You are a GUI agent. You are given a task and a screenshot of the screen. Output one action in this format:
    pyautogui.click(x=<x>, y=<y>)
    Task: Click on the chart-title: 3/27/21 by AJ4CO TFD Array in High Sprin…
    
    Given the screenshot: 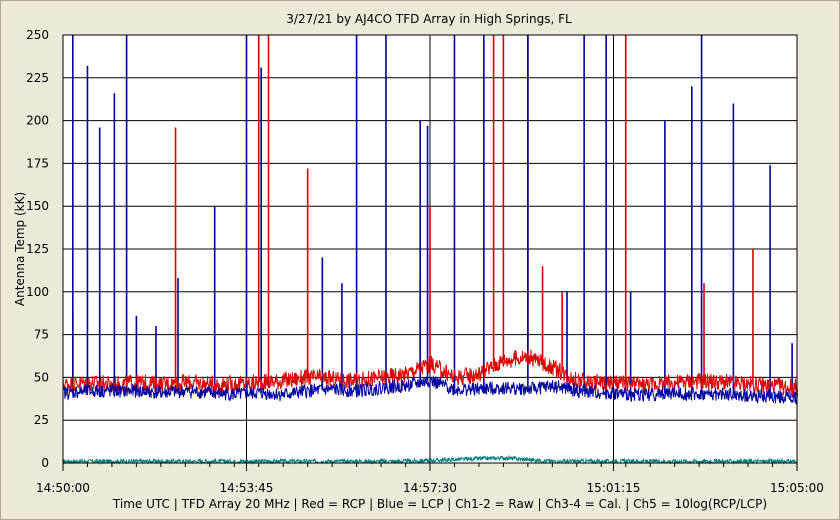 What is the action you would take?
    pyautogui.click(x=429, y=19)
    